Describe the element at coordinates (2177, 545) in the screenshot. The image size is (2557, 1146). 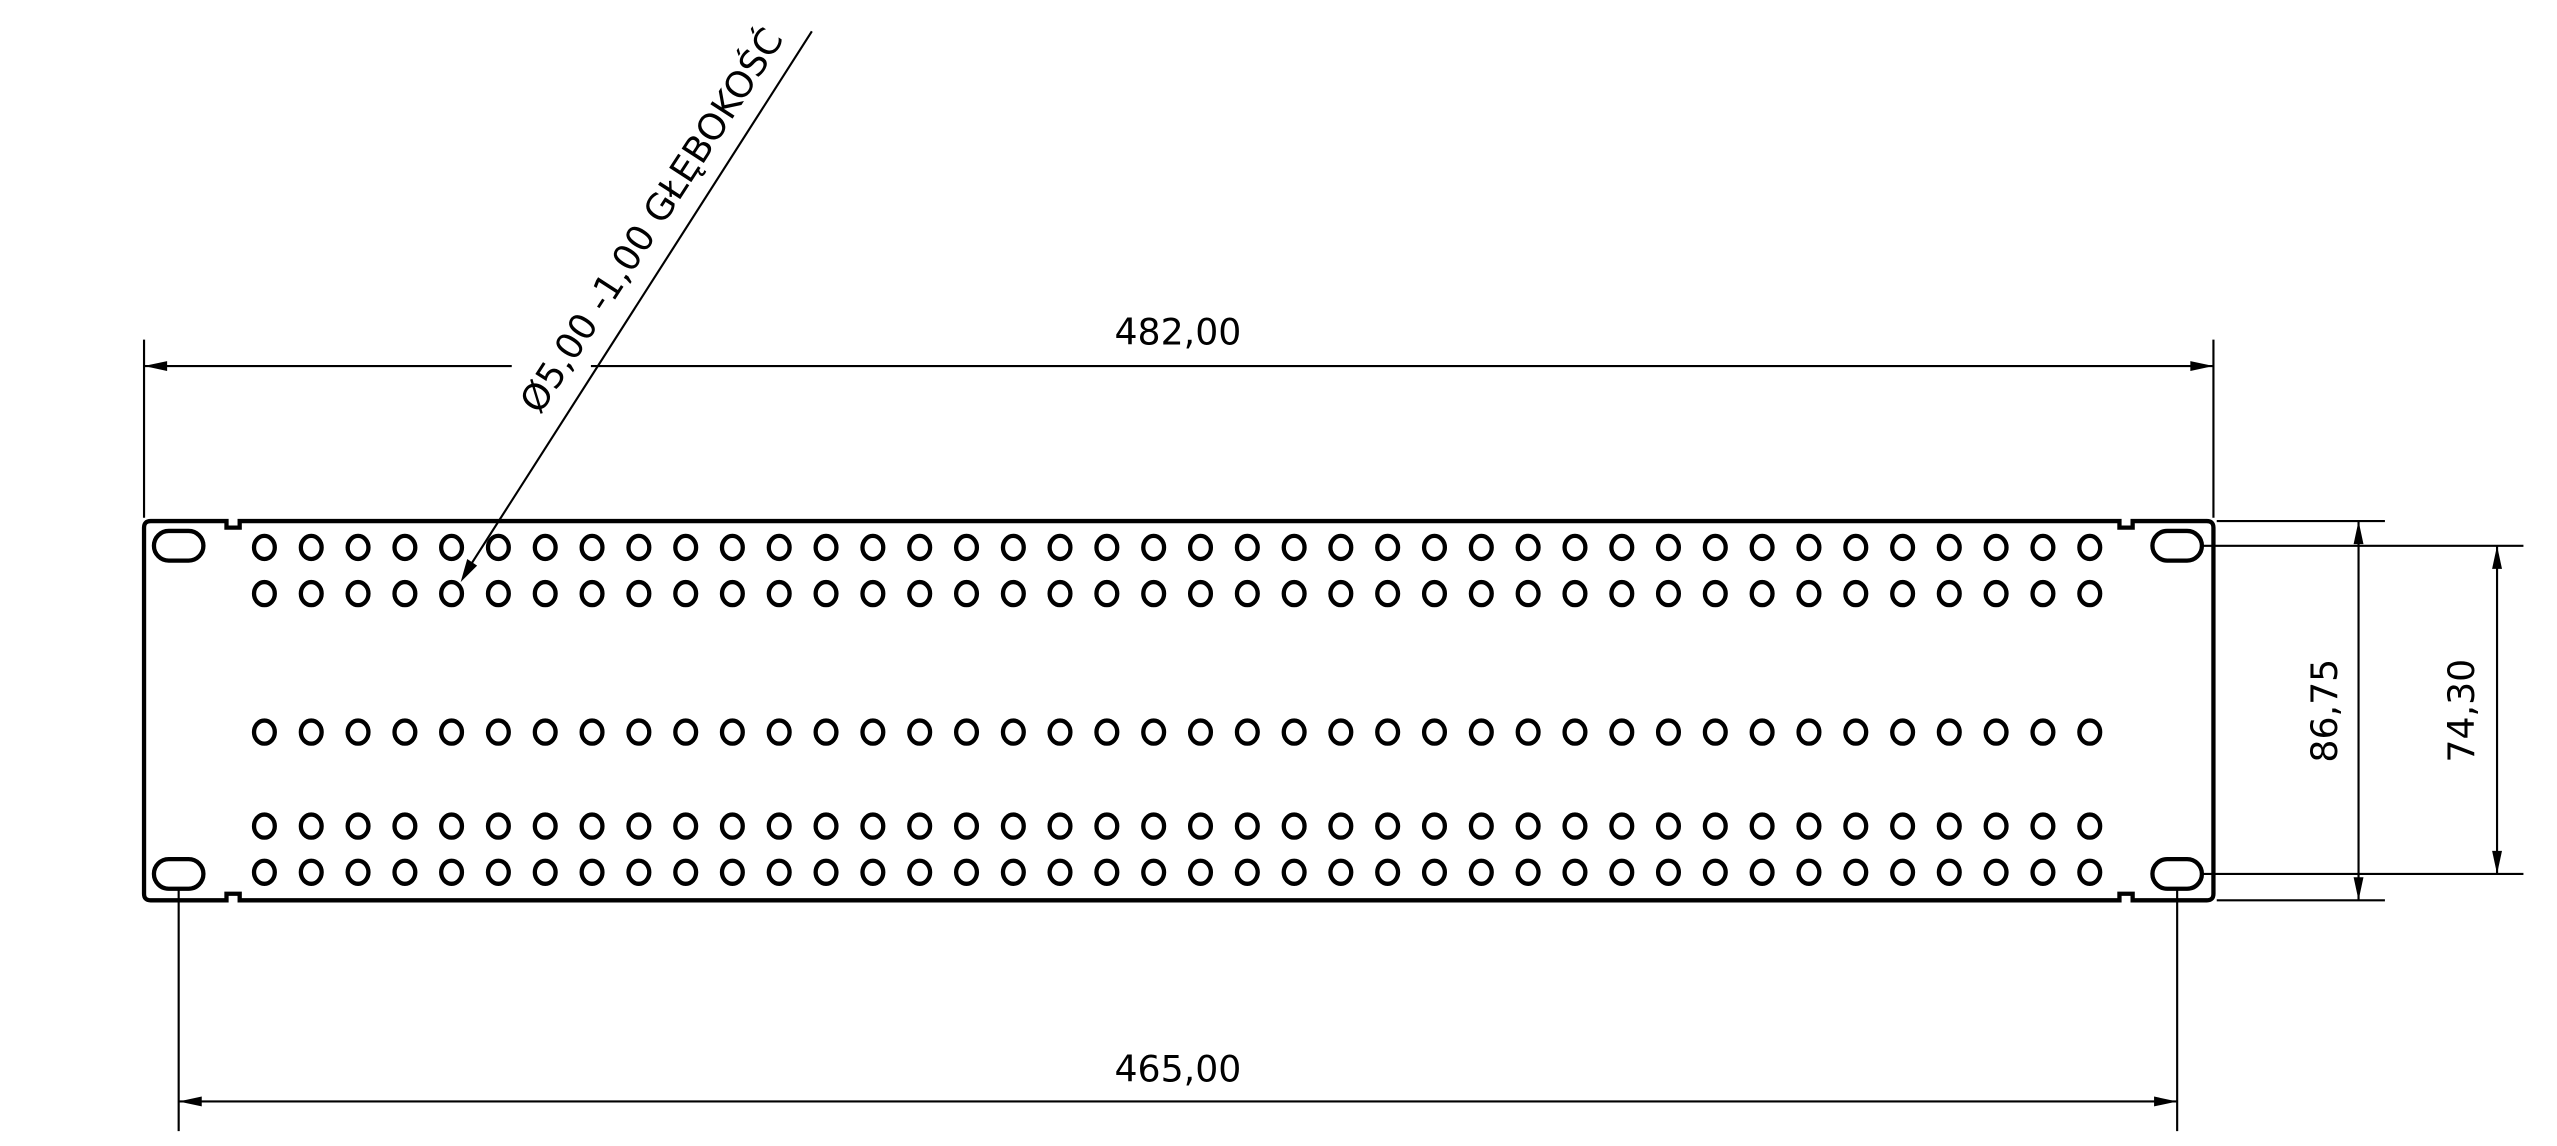
I see `mounting-slot-top-right` at that location.